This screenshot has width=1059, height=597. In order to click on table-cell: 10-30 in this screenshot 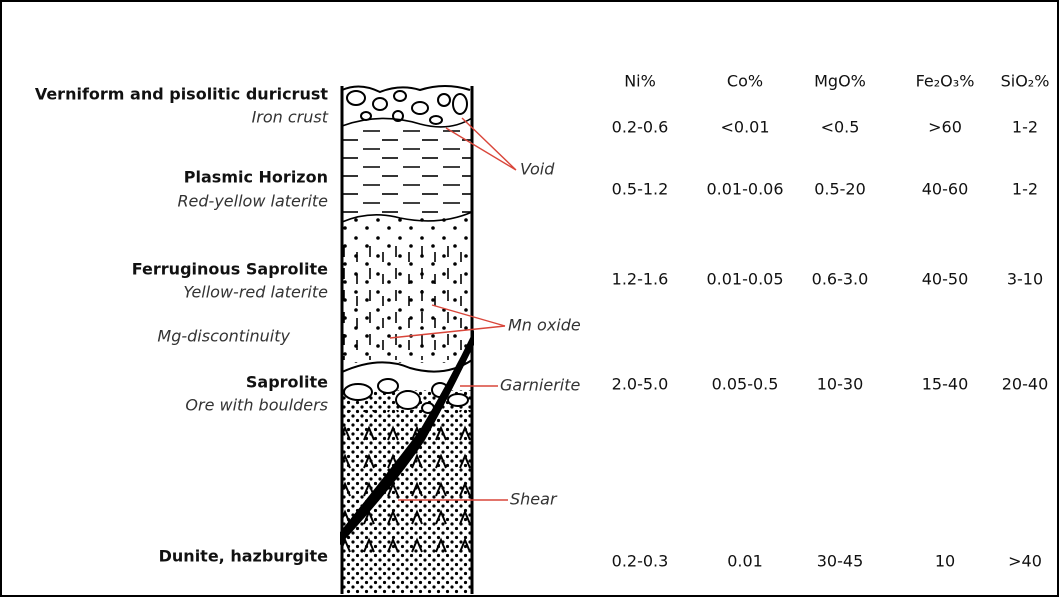, I will do `click(840, 384)`.